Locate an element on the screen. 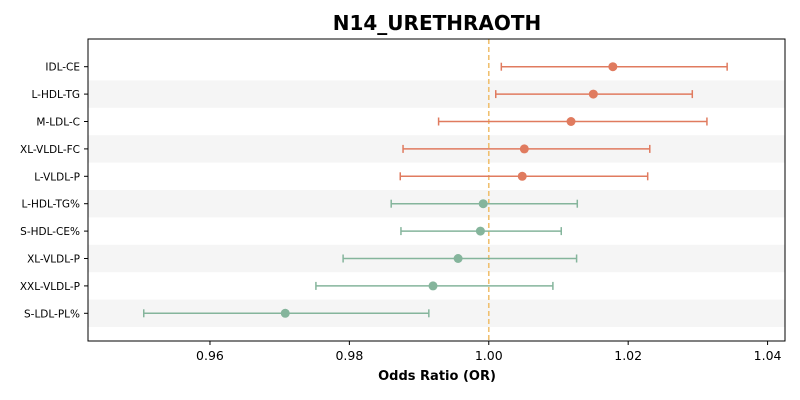 This screenshot has height=400, width=800. x-tick-label: 1.04 is located at coordinates (768, 355).